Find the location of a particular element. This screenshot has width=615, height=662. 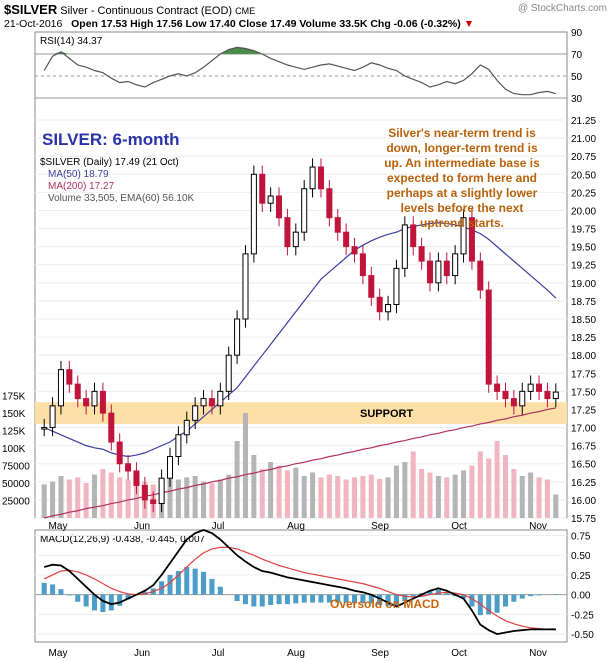

volume-tick-label: 75000 is located at coordinates (16, 467).